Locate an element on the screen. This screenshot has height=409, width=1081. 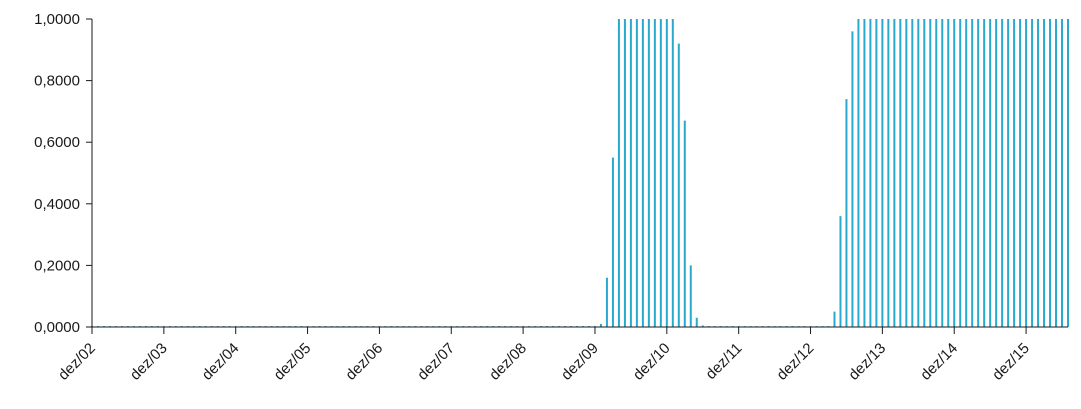
x-tick-label: dez/15 is located at coordinates (1011, 362).